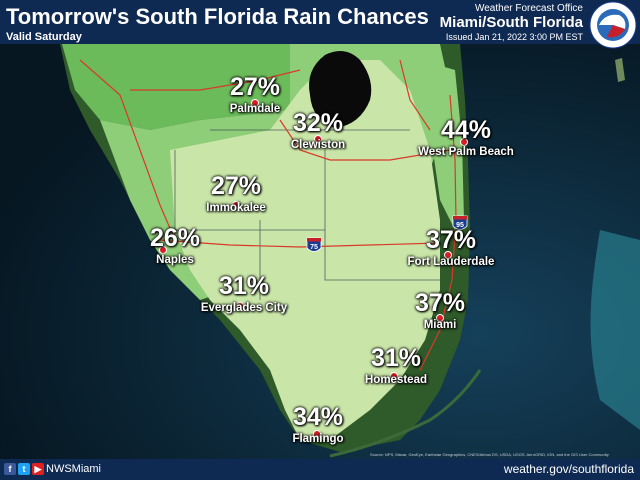  I want to click on rain-percent: 34%, so click(318, 417).